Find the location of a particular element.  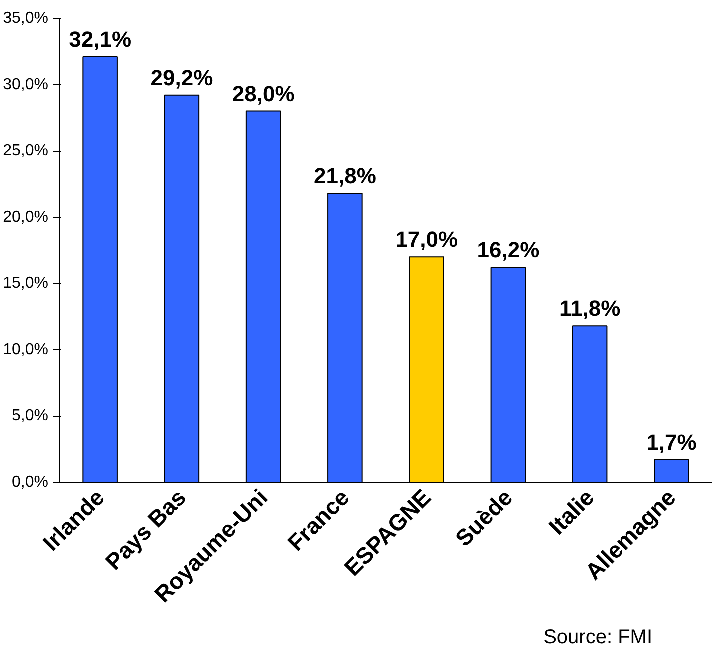

y-tick-label: 30,0% is located at coordinates (26, 85).